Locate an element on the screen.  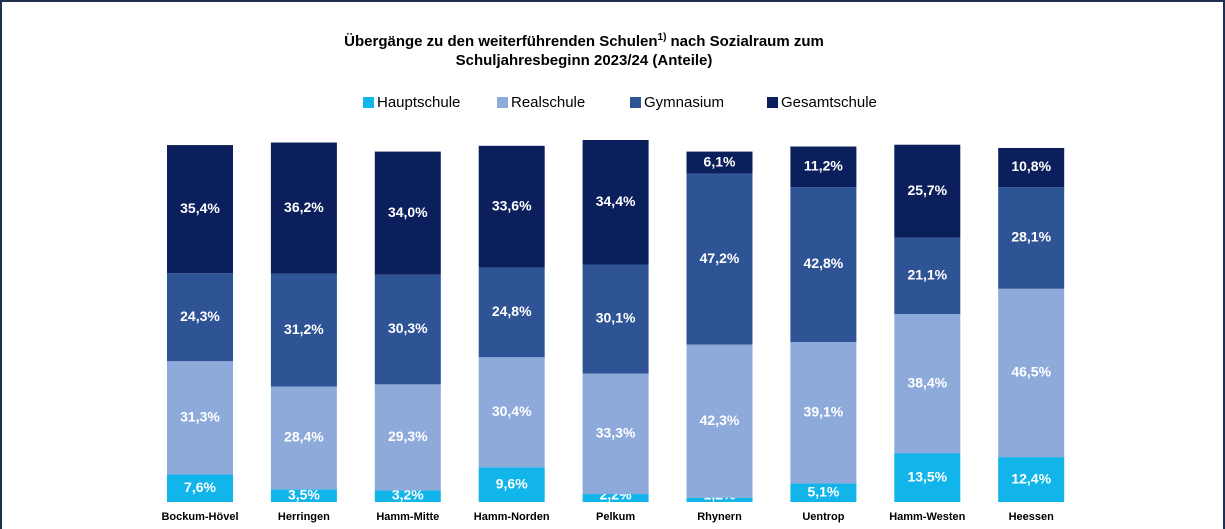
value-label: 42,3% is located at coordinates (720, 420).